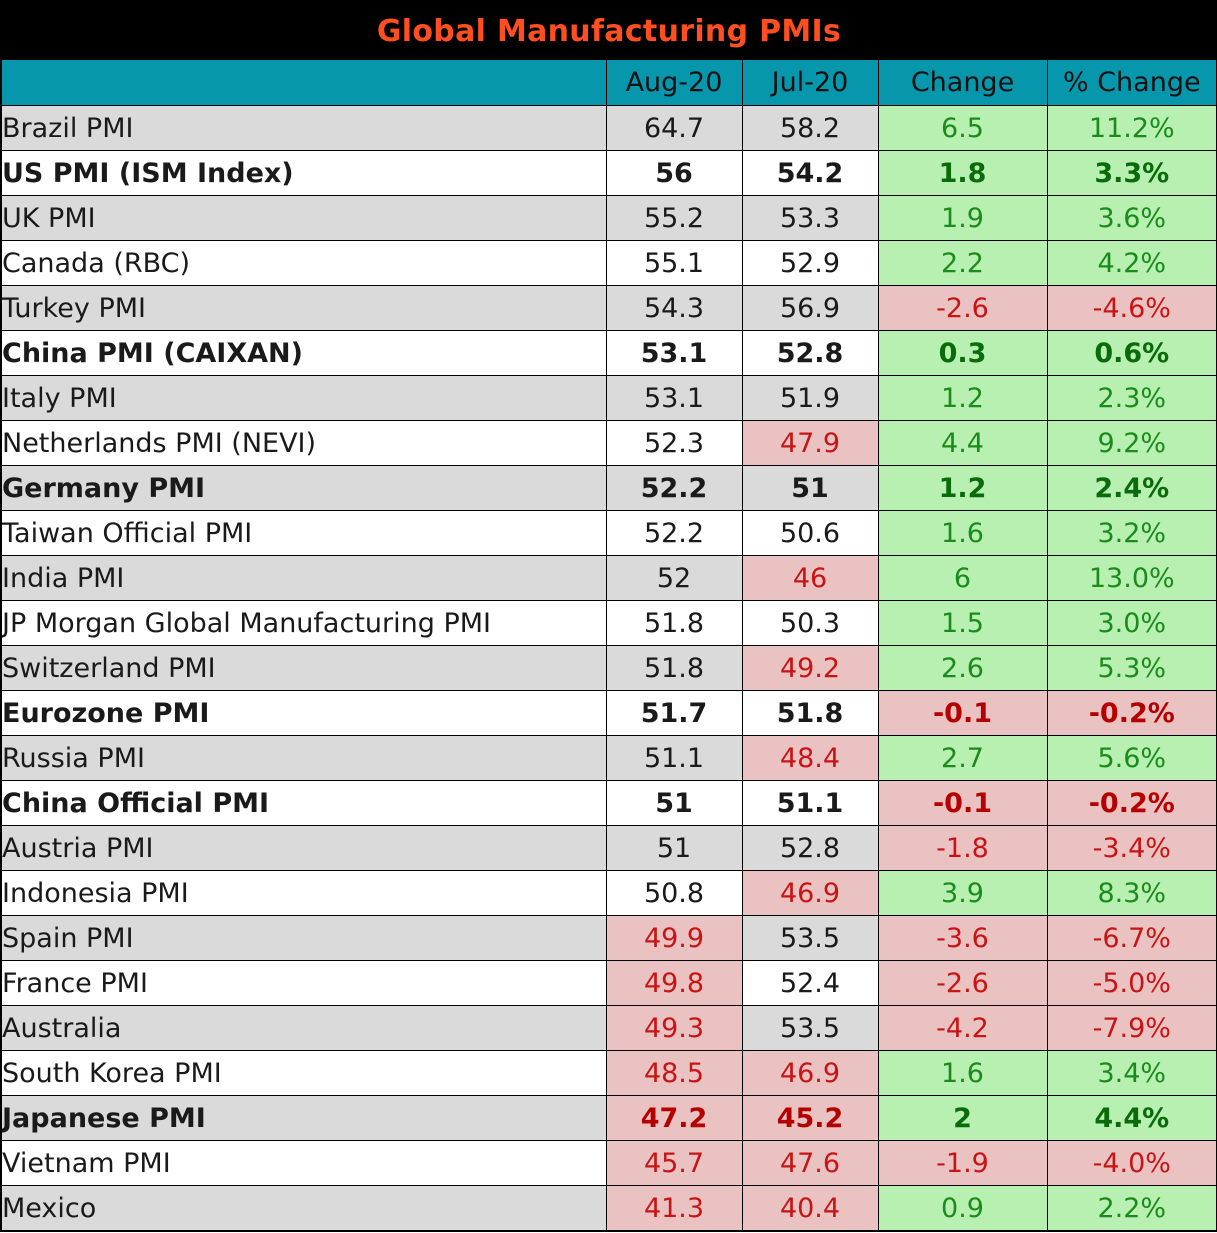 The image size is (1217, 1233). Describe the element at coordinates (673, 938) in the screenshot. I see `aug-20-value-cell: 49.9` at that location.